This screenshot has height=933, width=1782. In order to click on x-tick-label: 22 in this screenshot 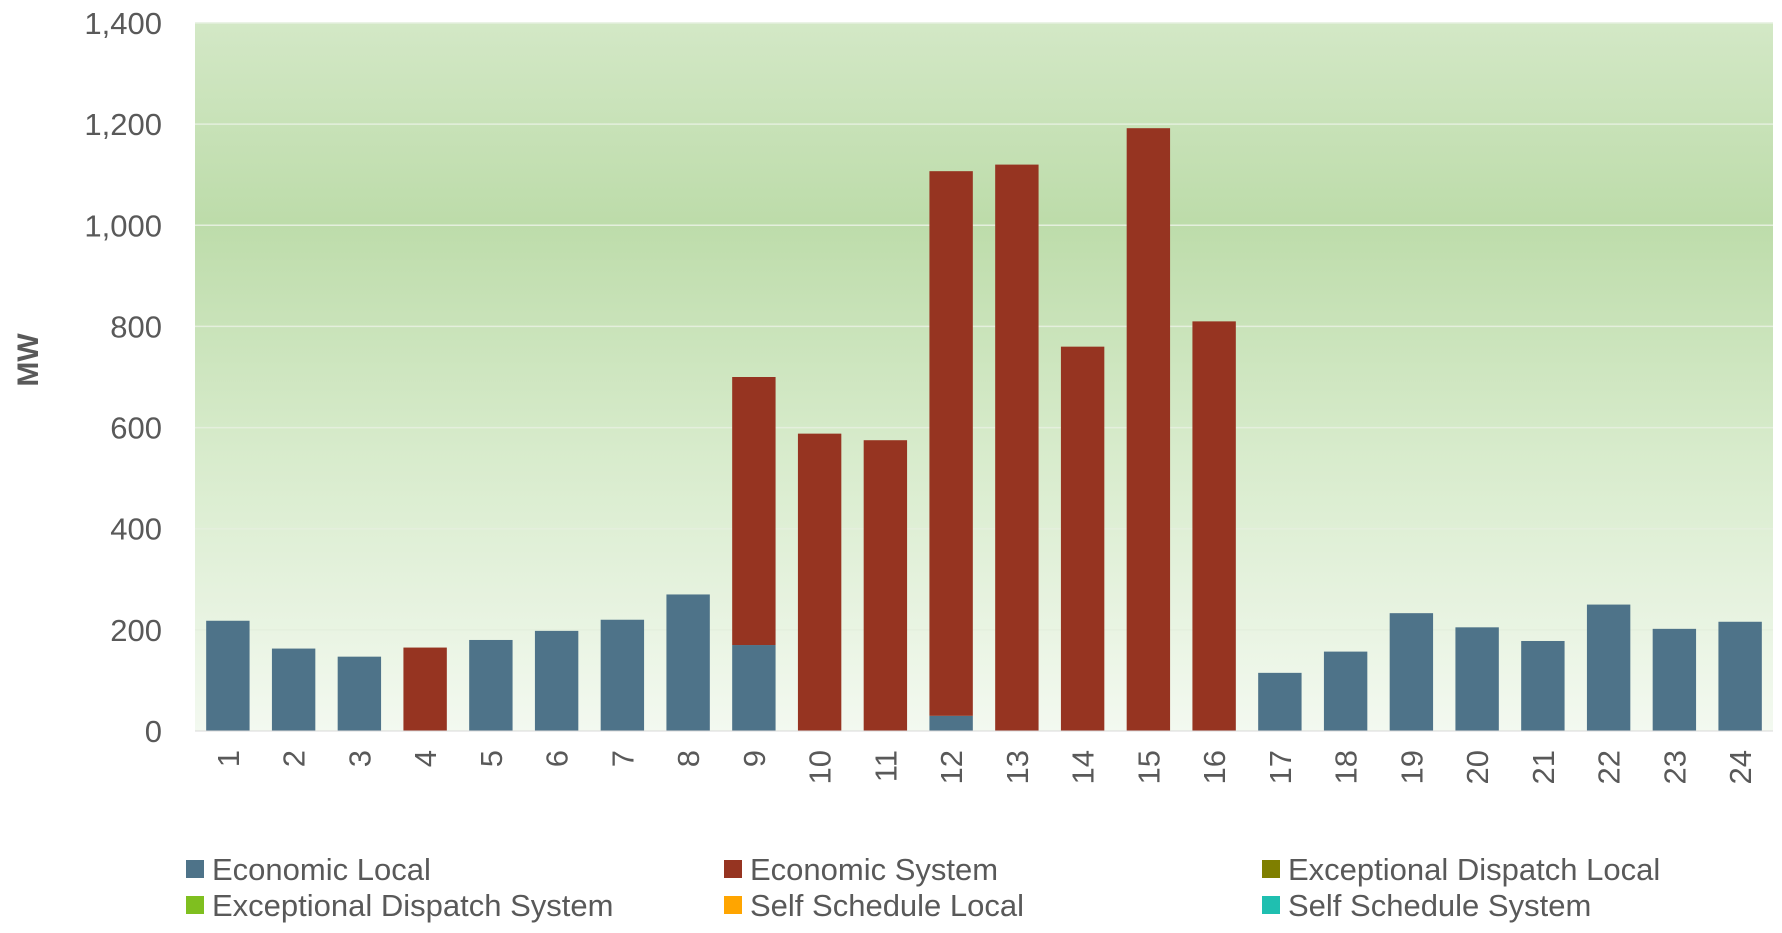, I will do `click(1609, 767)`.